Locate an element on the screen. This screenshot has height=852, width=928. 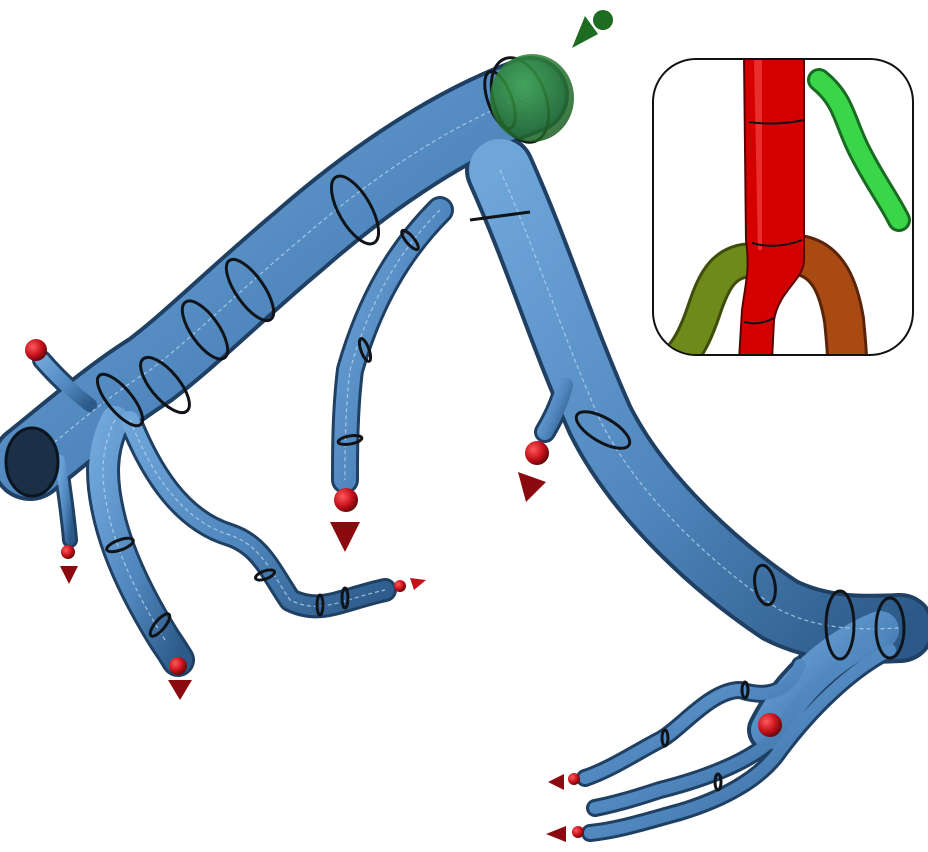
distal-branch-b is located at coordinates (692, 721).